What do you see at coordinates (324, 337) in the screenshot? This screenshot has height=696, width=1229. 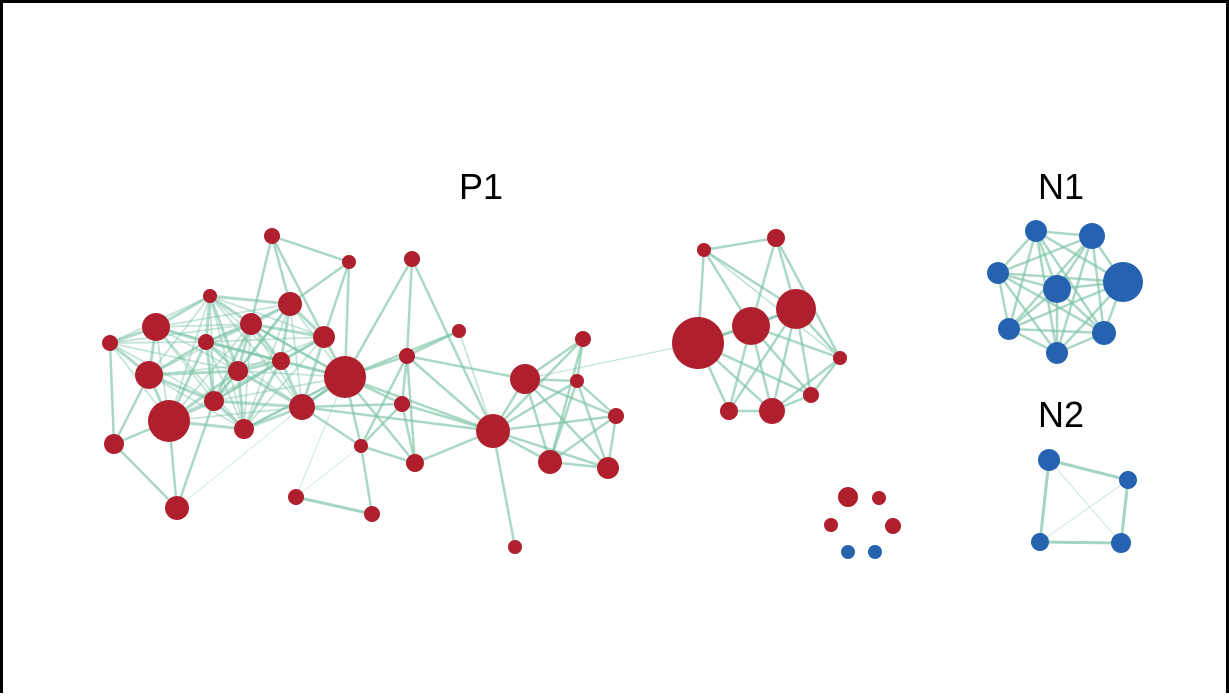 I see `red-node-p17` at bounding box center [324, 337].